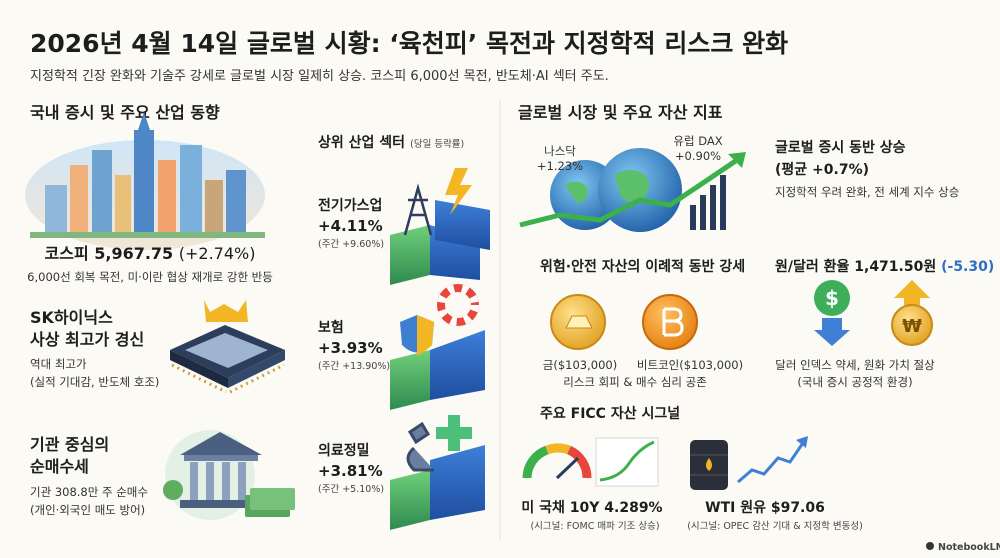 The width and height of the screenshot is (1000, 558). I want to click on institution-note: (개인·외국인 매도 방어), so click(87, 510).